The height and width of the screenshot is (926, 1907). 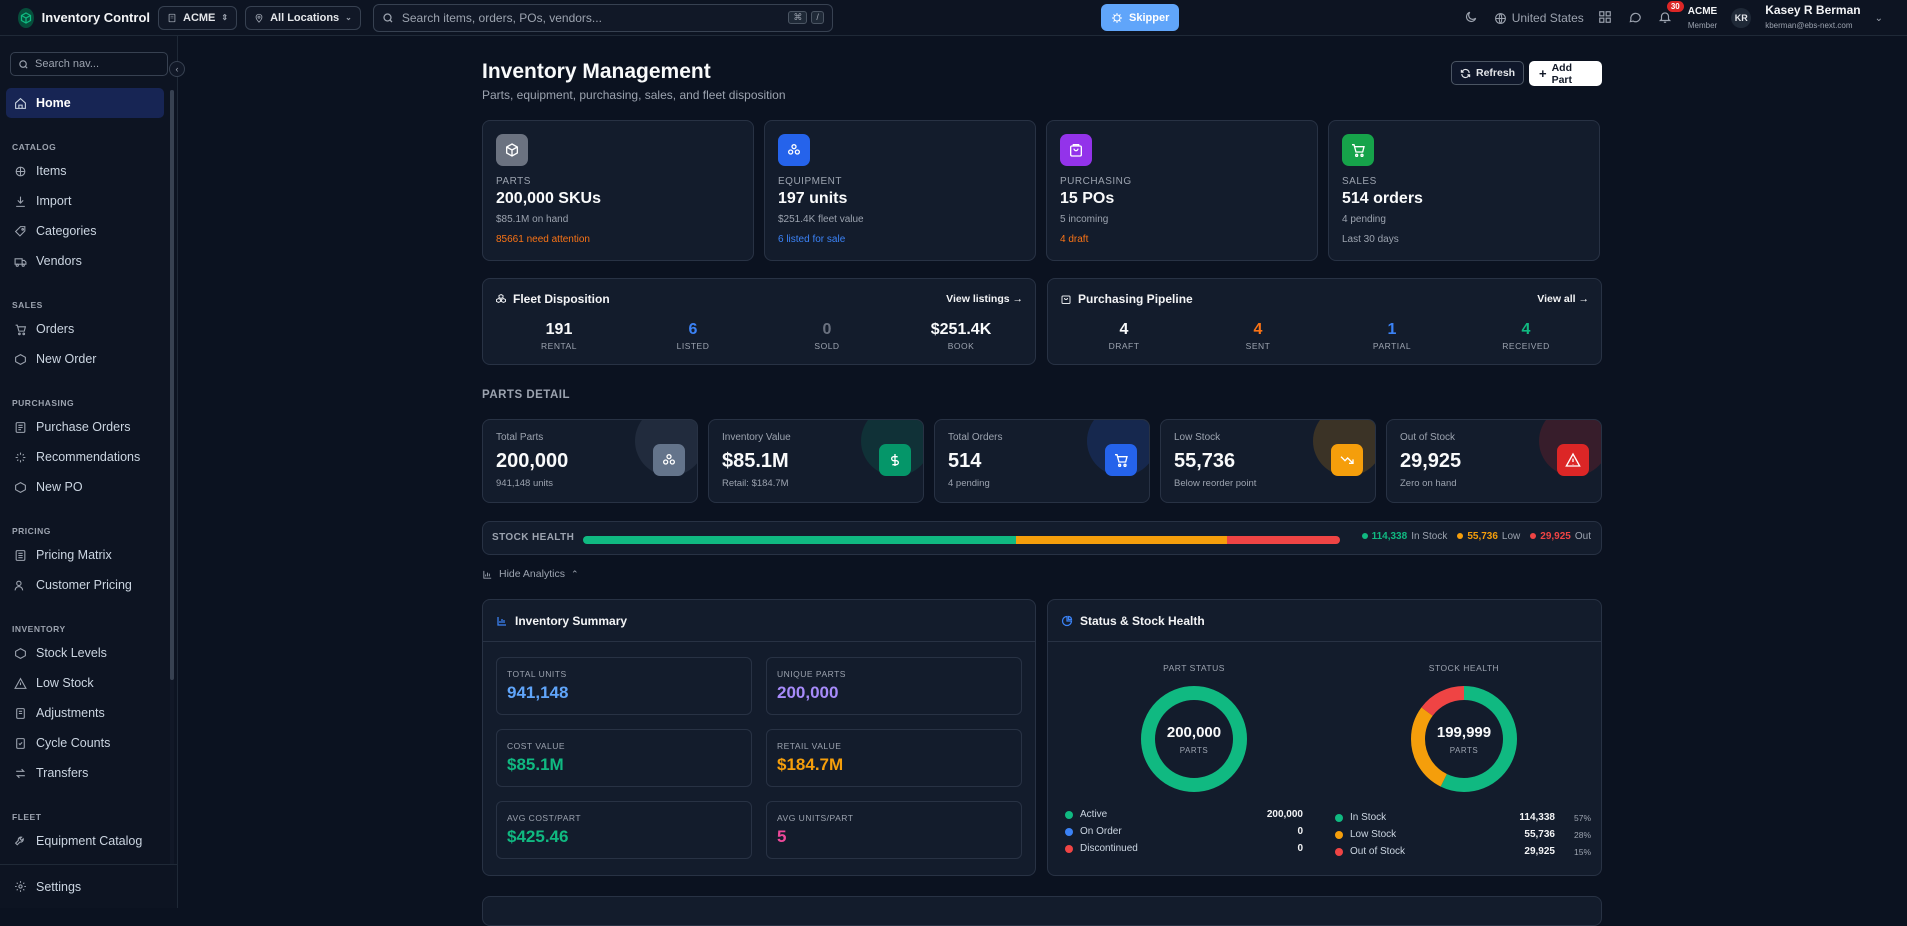 I want to click on org-selector: ACME ⇕, so click(x=198, y=17).